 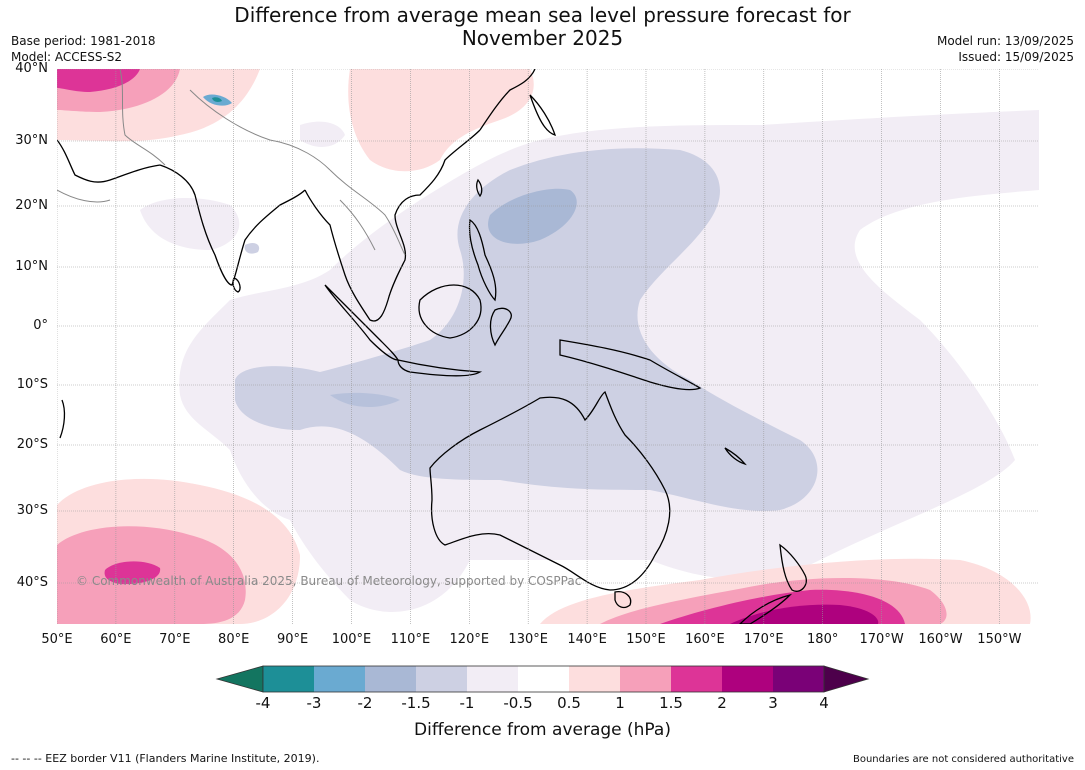 What do you see at coordinates (236, 285) in the screenshot?
I see `coastline-srilanka` at bounding box center [236, 285].